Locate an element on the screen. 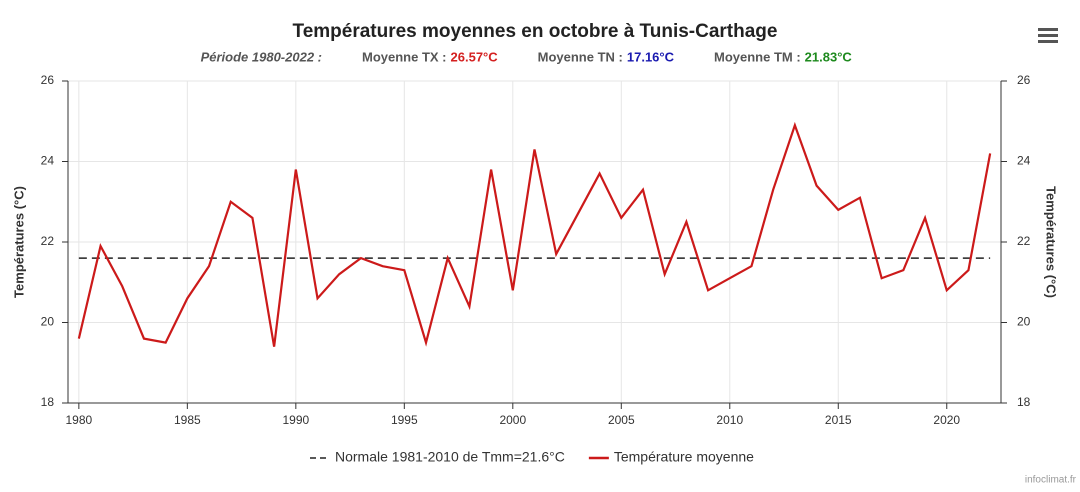 The image size is (1080, 492). subtitle-stat-value: 17.16°C is located at coordinates (651, 56).